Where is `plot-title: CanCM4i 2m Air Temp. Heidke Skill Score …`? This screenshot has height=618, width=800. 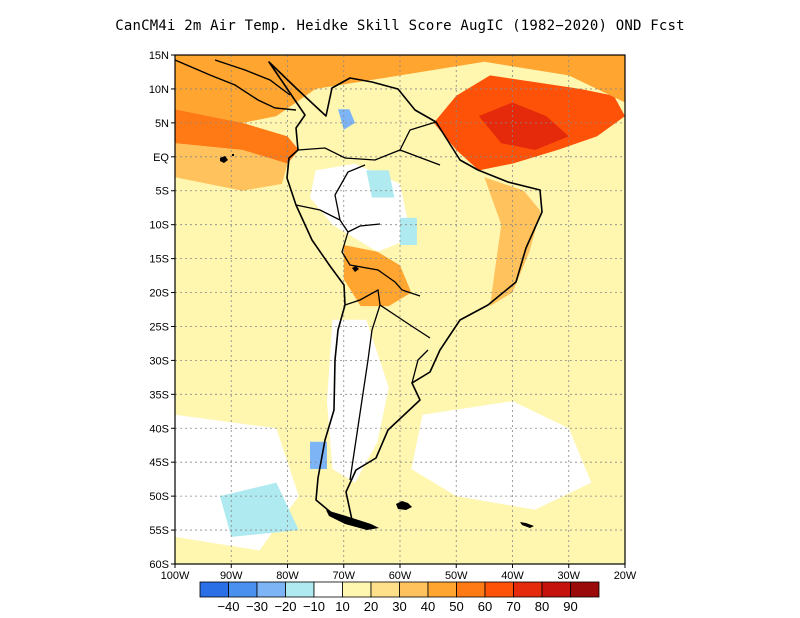 plot-title: CanCM4i 2m Air Temp. Heidke Skill Score … is located at coordinates (400, 26).